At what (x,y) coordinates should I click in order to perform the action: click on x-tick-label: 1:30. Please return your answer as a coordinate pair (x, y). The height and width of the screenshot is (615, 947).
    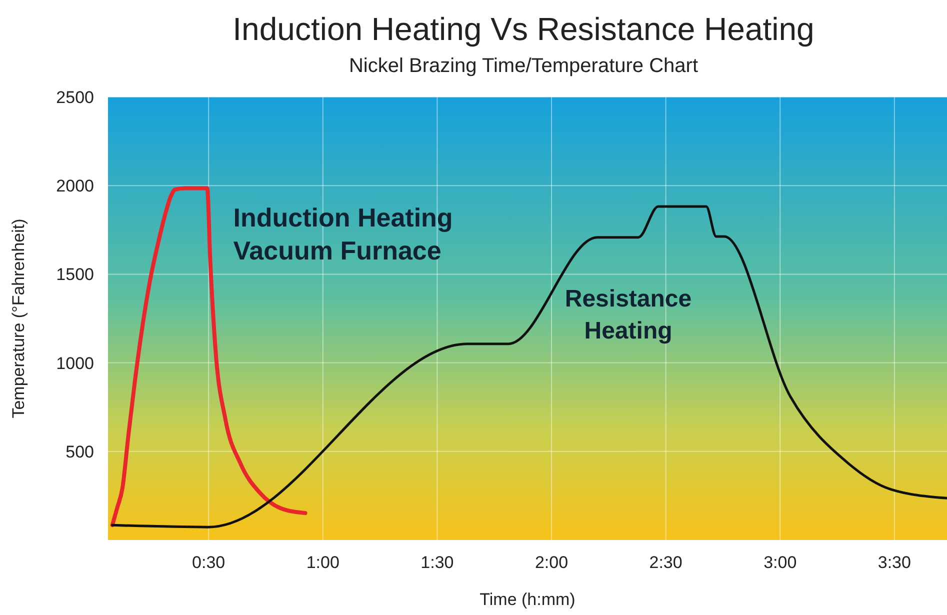
    Looking at the image, I should click on (437, 562).